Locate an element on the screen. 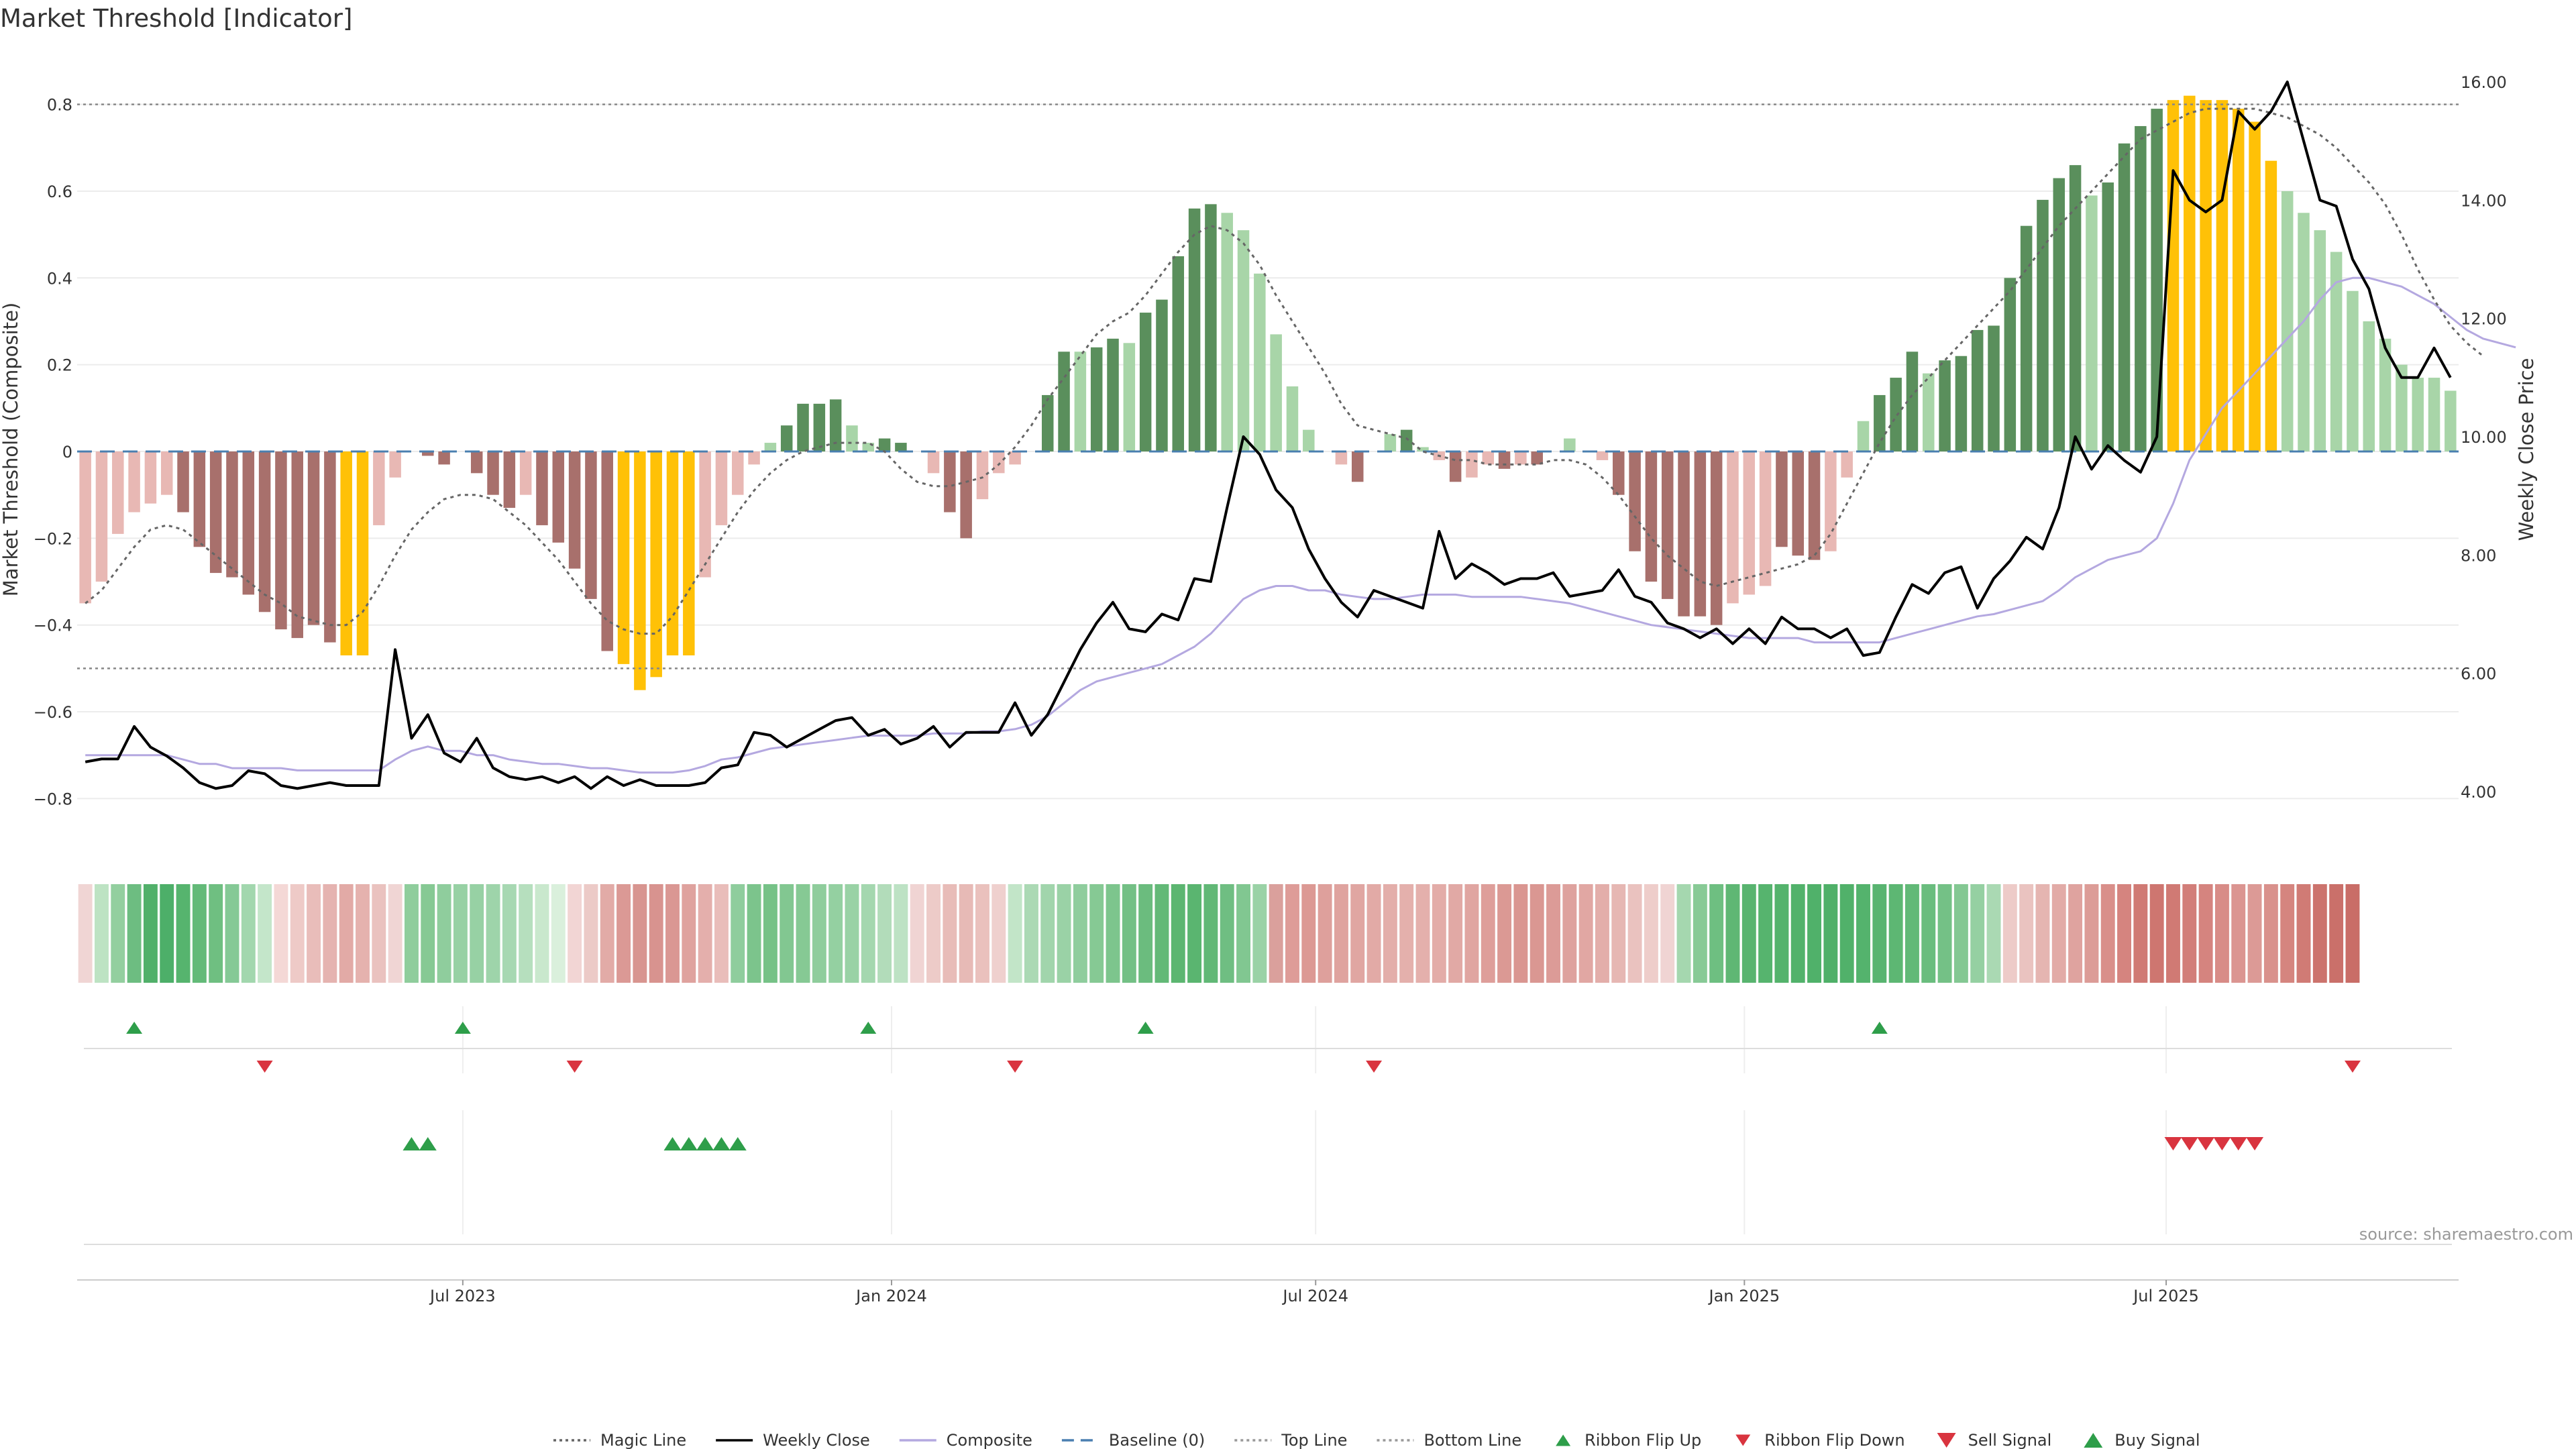 This screenshot has height=1449, width=2576. legend-label: Top Line is located at coordinates (1314, 1440).